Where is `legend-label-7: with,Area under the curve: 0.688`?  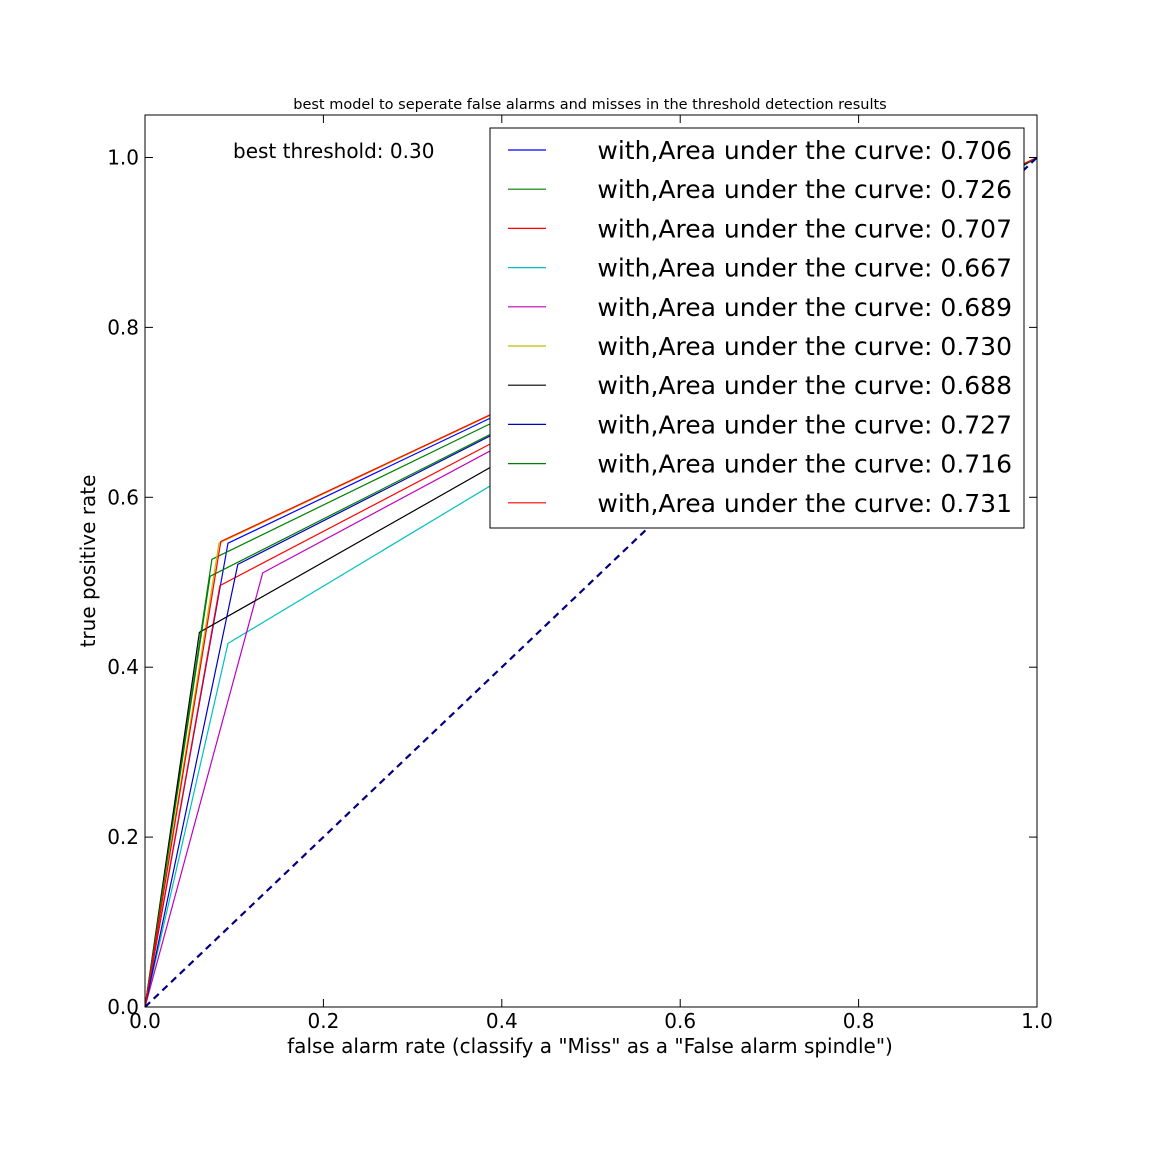
legend-label-7: with,Area under the curve: 0.688 is located at coordinates (804, 385).